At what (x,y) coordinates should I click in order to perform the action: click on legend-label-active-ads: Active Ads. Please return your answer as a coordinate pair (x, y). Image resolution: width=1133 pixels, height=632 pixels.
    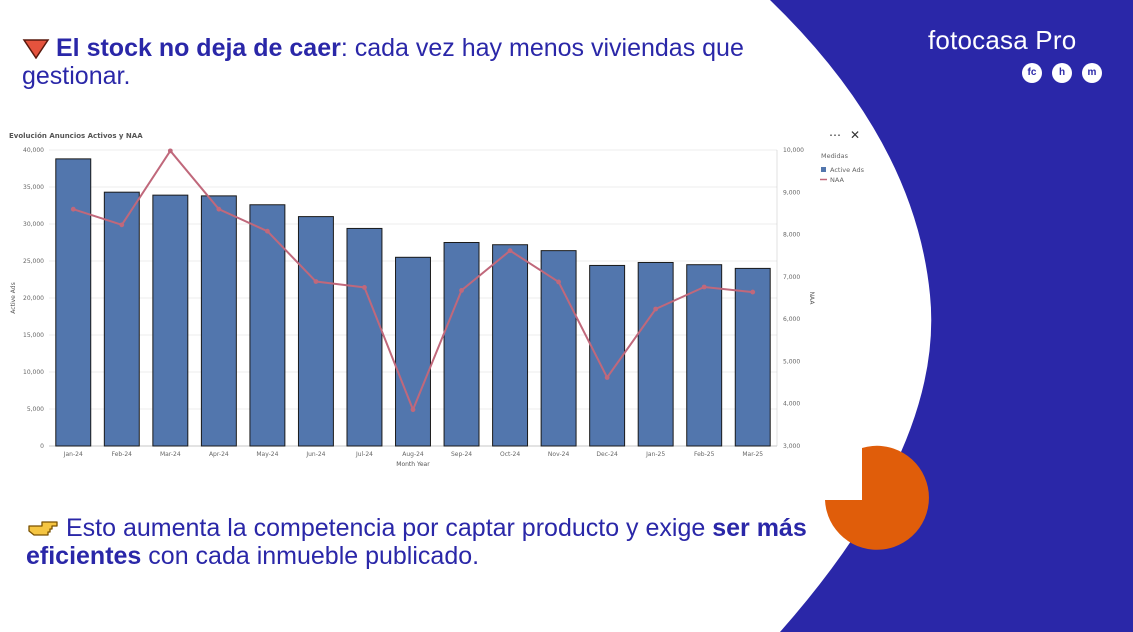
    Looking at the image, I should click on (847, 170).